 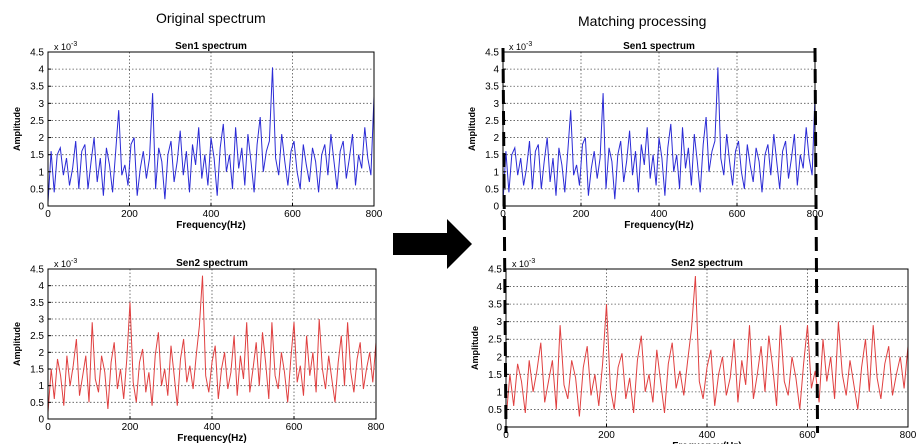 I want to click on right-arrow-icon, so click(x=432, y=244).